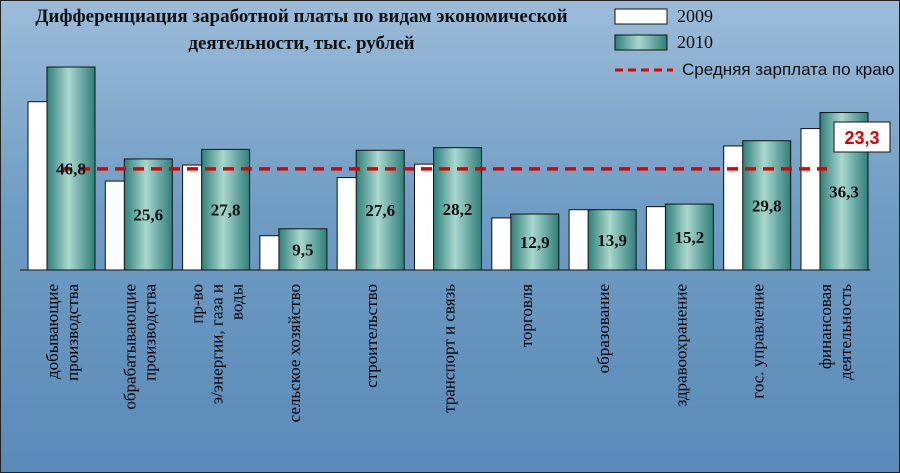 This screenshot has width=900, height=473. What do you see at coordinates (641, 42) in the screenshot?
I see `legend-2010-swatch` at bounding box center [641, 42].